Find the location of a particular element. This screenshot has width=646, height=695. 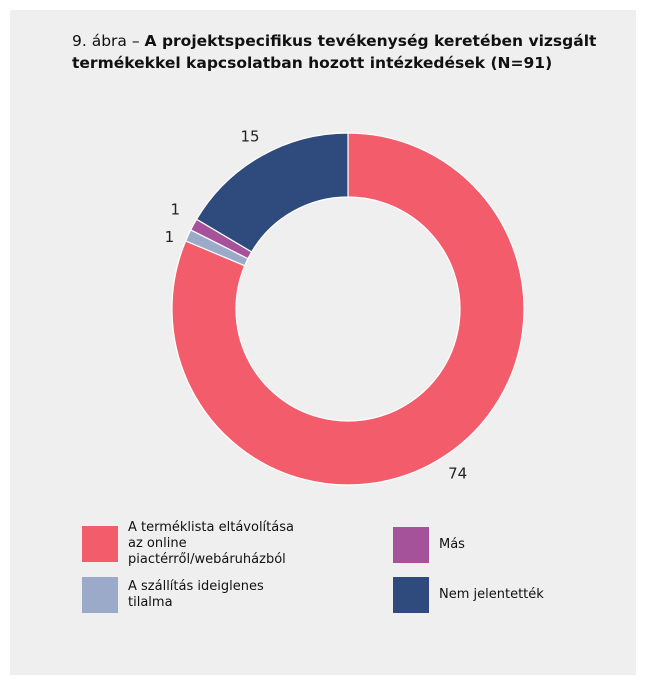

donut-segment is located at coordinates (272, 192).